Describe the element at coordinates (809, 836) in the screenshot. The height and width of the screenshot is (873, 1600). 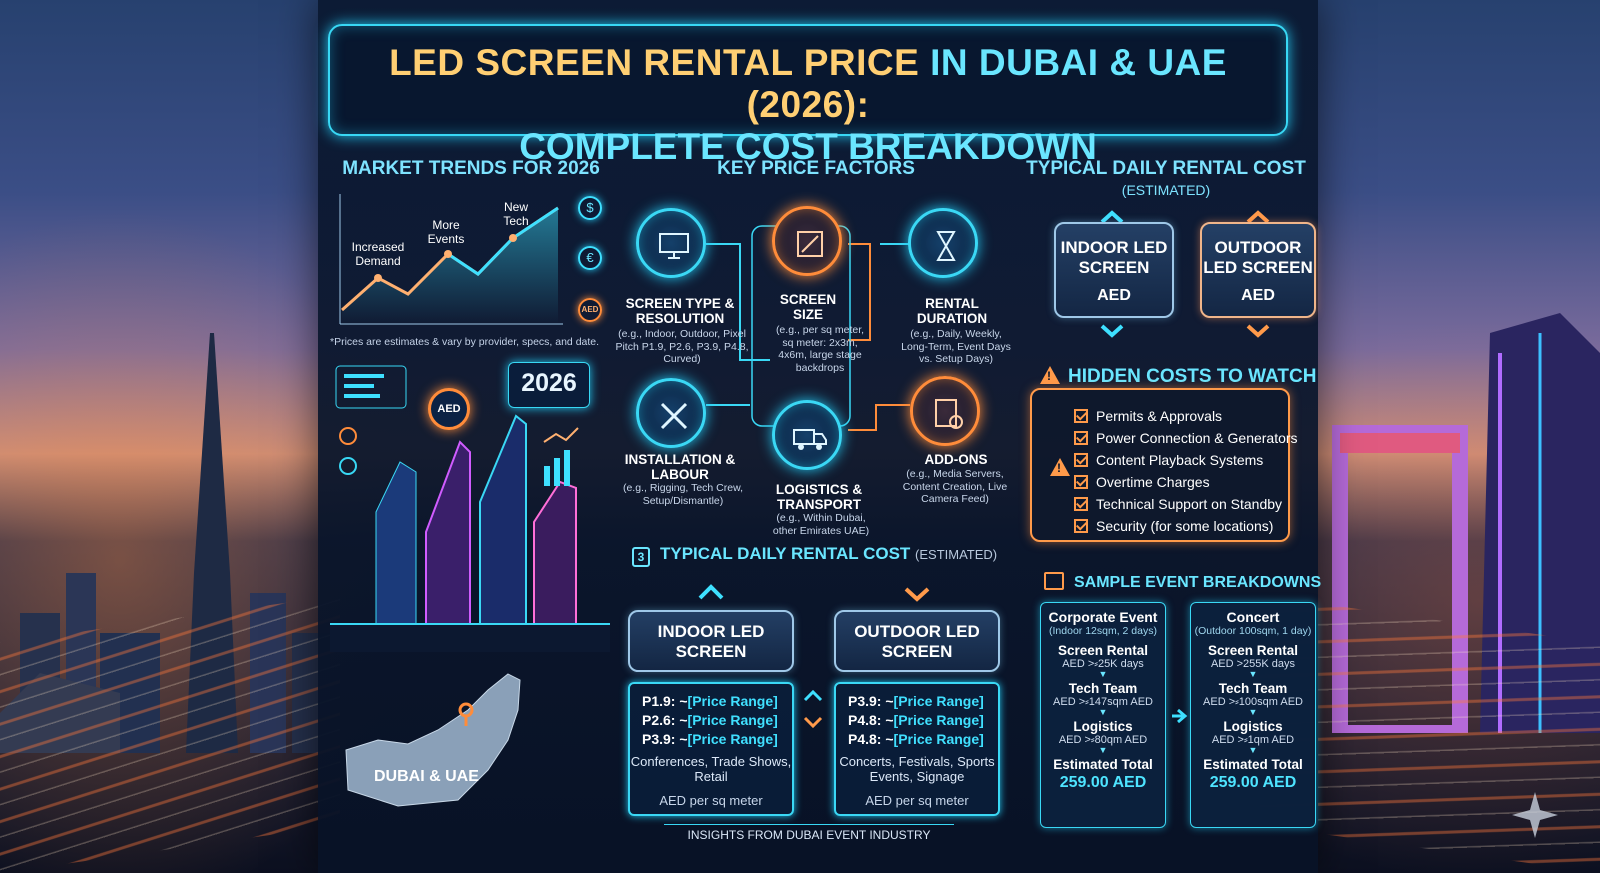
I see `footer-caption: INSIGHTS FROM DUBAI EVENT INDUSTRY` at that location.